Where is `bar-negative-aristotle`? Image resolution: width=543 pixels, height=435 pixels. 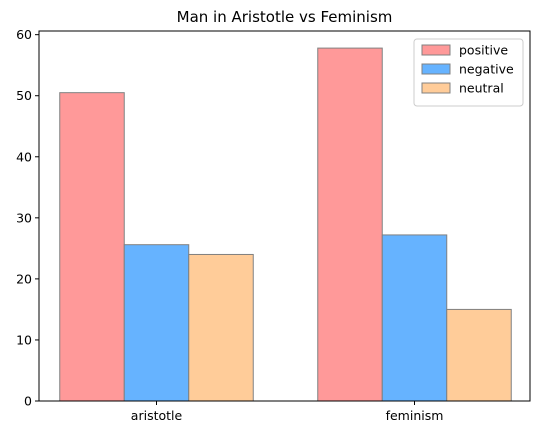 bar-negative-aristotle is located at coordinates (156, 323).